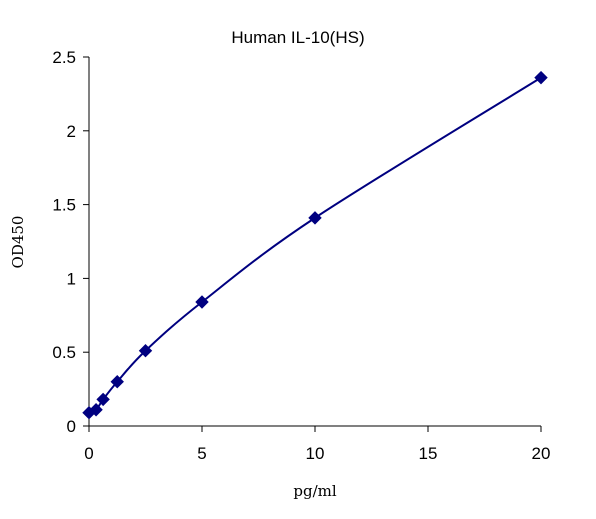 Image resolution: width=596 pixels, height=519 pixels. I want to click on y-ticks: 0 0.5 1 1.5 2 2.5, so click(70, 242).